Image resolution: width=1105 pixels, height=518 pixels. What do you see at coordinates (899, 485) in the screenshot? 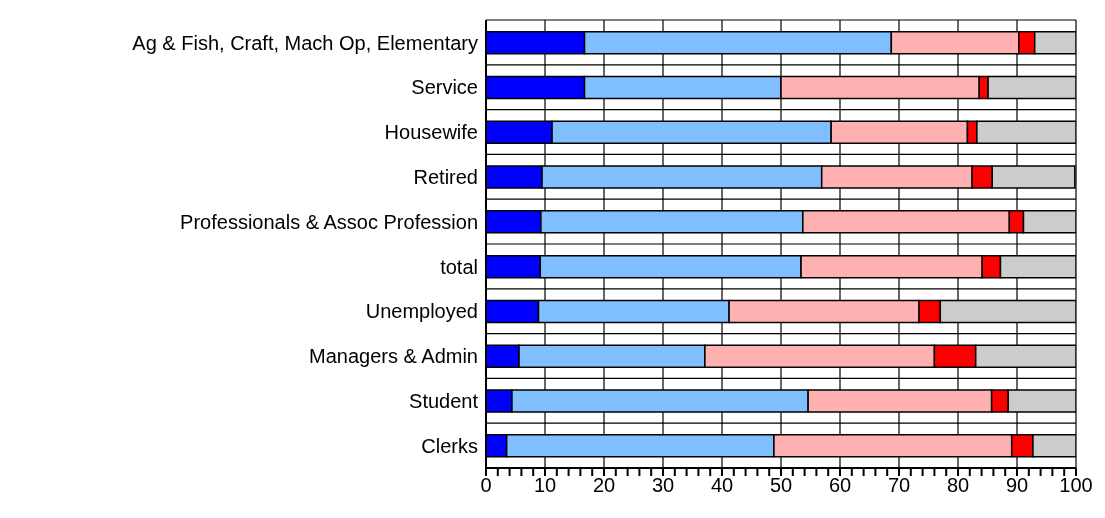
I see `x-tick-label: 70` at bounding box center [899, 485].